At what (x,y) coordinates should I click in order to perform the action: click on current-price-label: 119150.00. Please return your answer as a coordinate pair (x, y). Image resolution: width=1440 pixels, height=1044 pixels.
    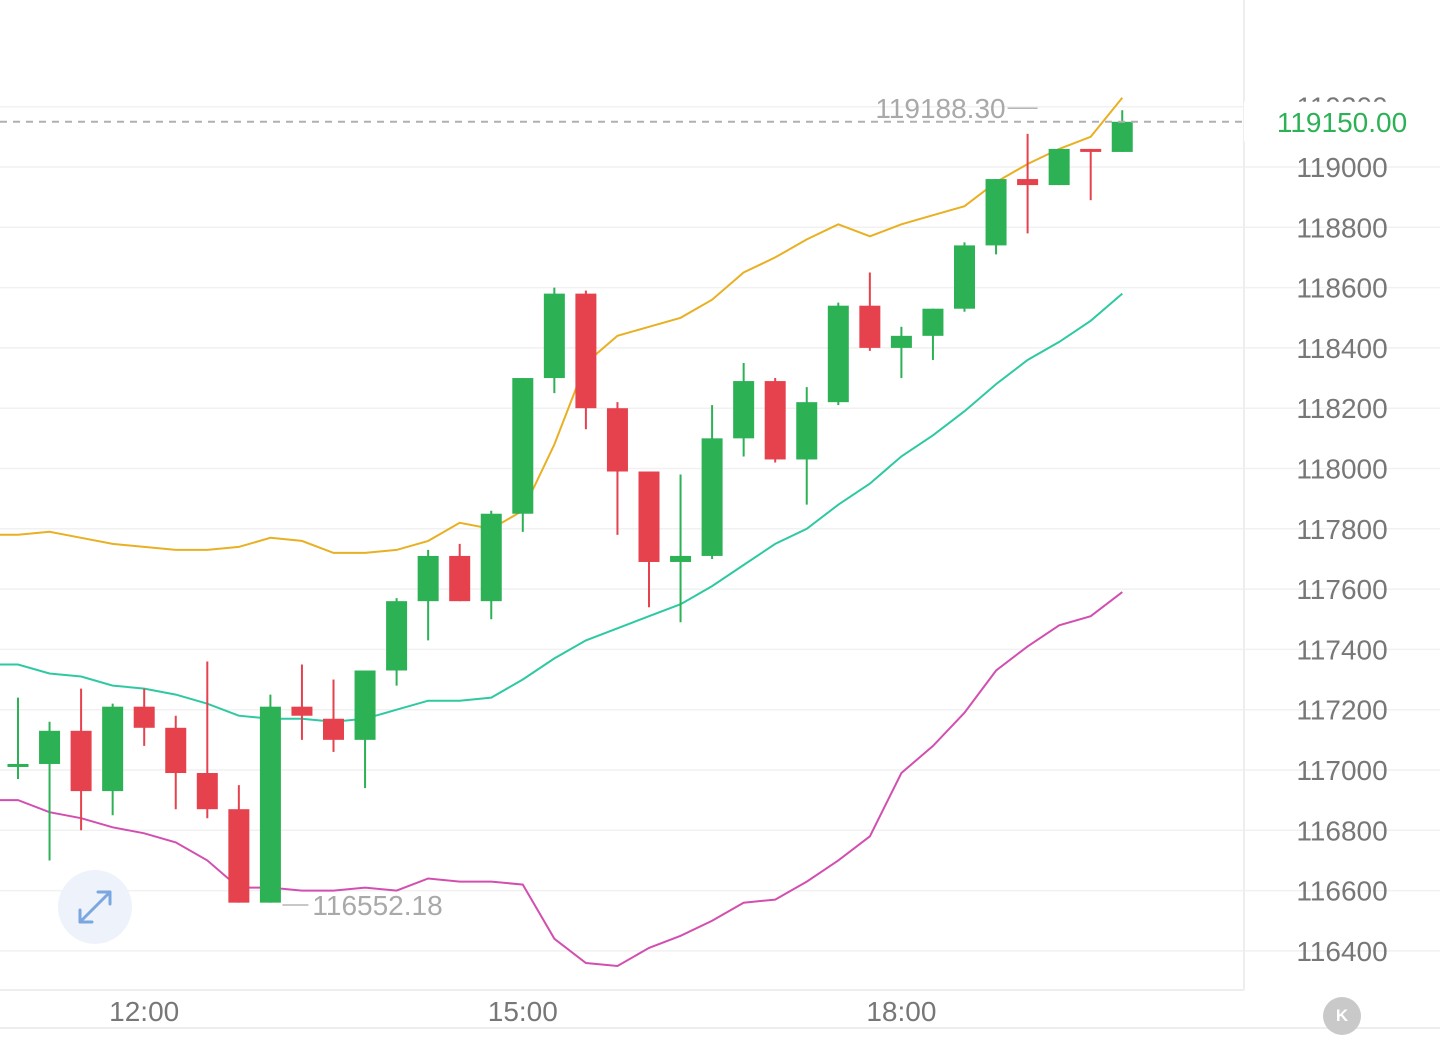
    Looking at the image, I should click on (1342, 122).